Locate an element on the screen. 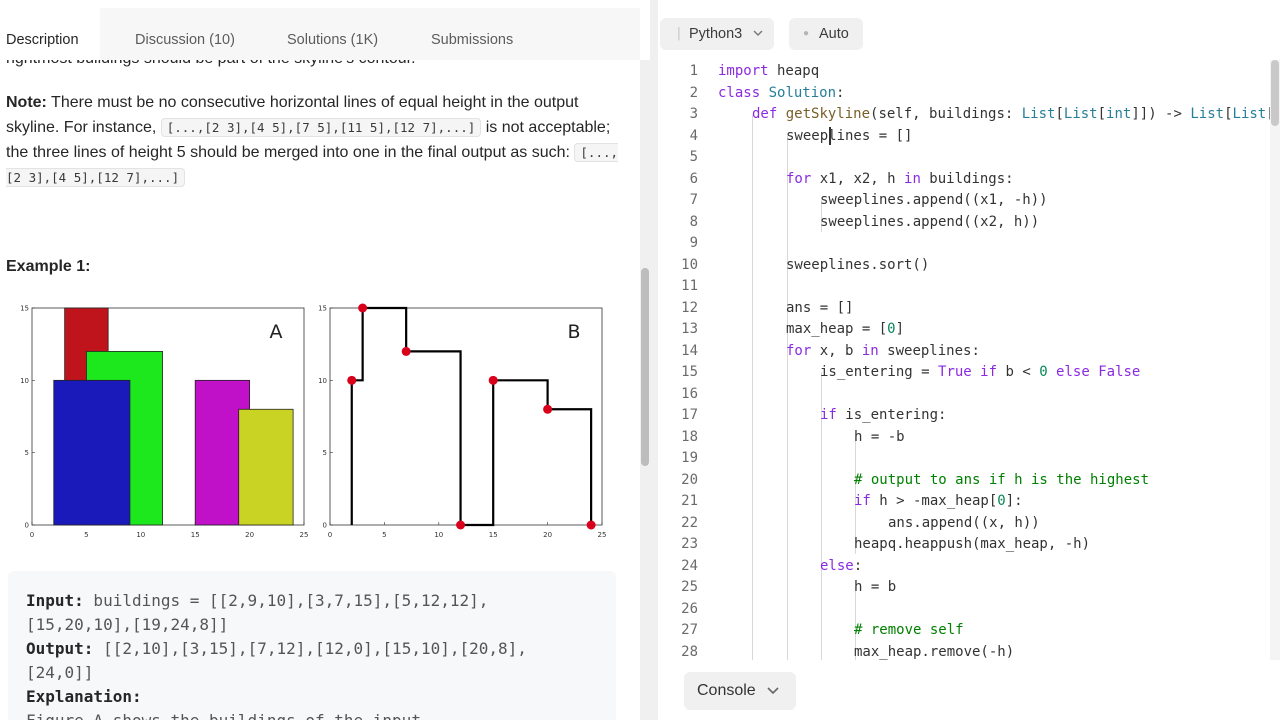 The image size is (1280, 720). x-tick-label: 5 is located at coordinates (384, 535).